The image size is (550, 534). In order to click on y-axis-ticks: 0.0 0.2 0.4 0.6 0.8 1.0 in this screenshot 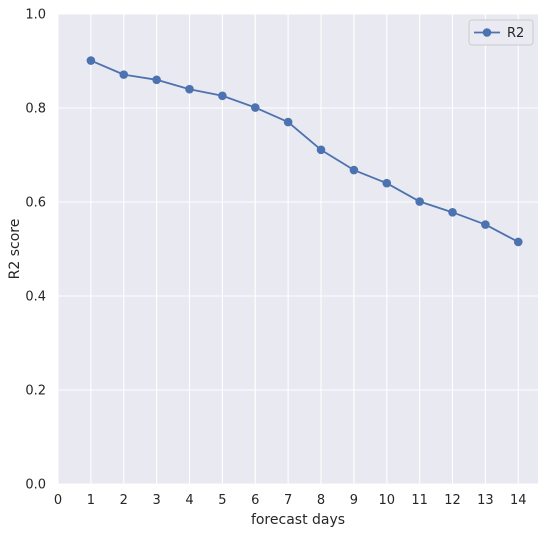, I will do `click(35, 250)`.